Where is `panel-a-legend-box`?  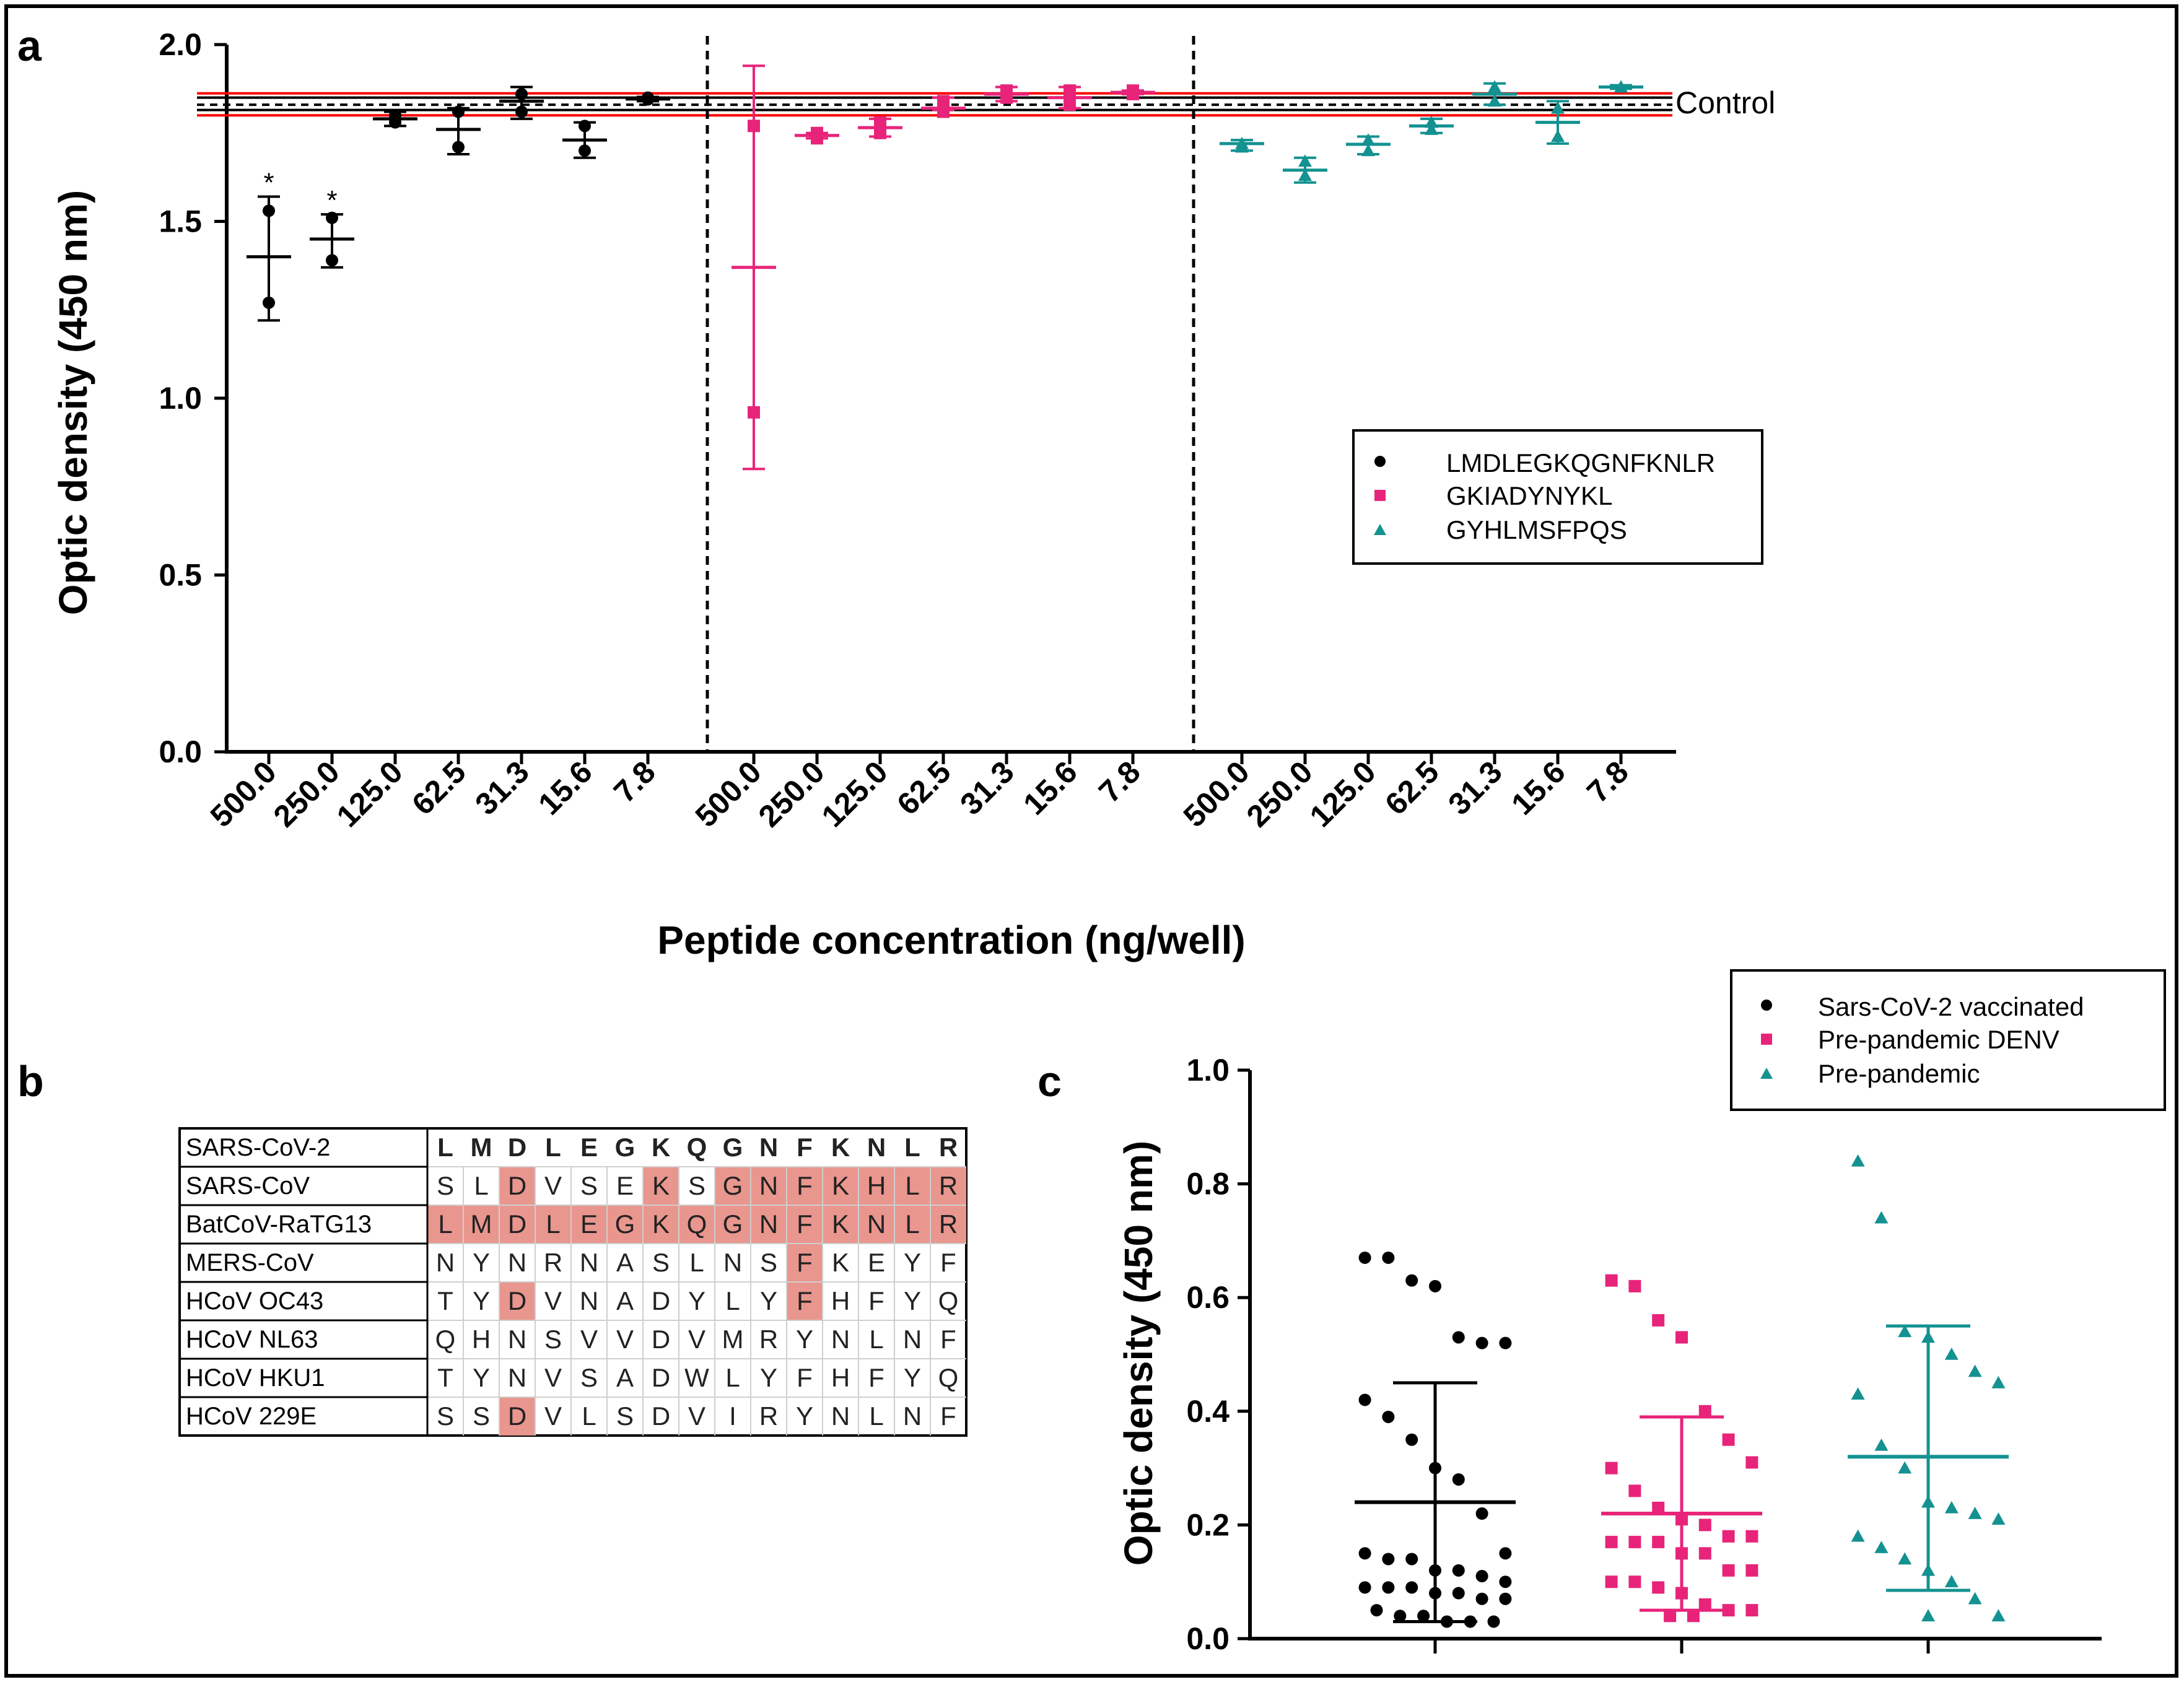
panel-a-legend-box is located at coordinates (1557, 497).